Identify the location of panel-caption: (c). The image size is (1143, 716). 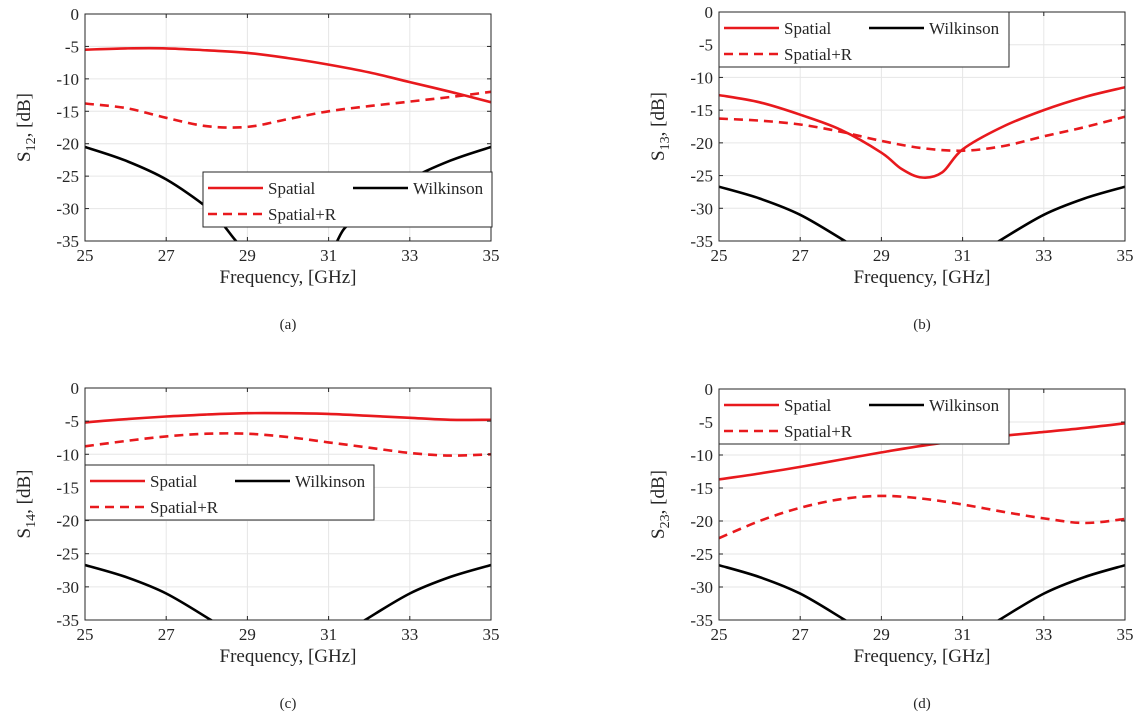
(288, 704).